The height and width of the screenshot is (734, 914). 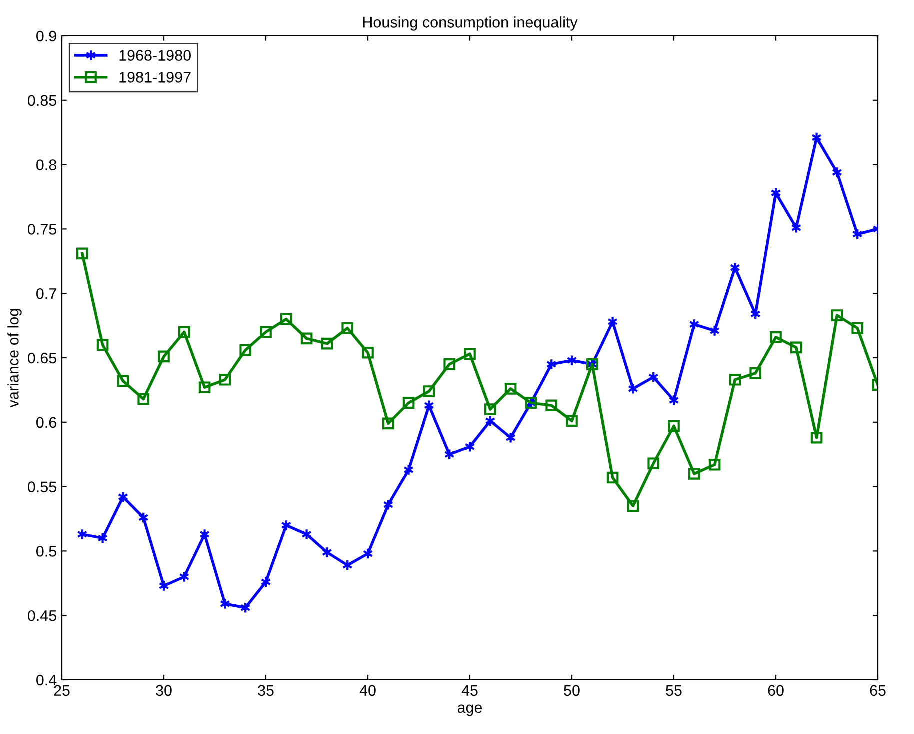 What do you see at coordinates (776, 690) in the screenshot?
I see `x-tick-label: 60` at bounding box center [776, 690].